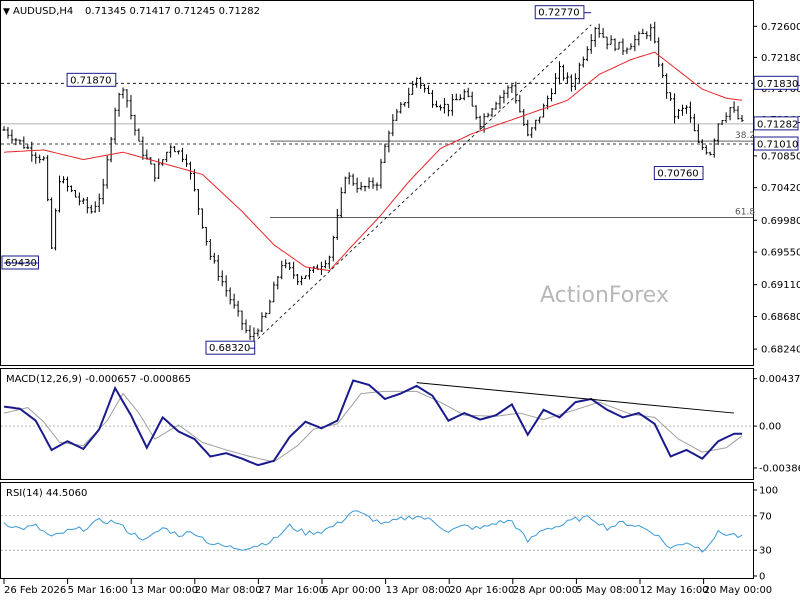 Image resolution: width=800 pixels, height=600 pixels. What do you see at coordinates (164, 590) in the screenshot?
I see `x-tick-label: 13 Mar 00:00` at bounding box center [164, 590].